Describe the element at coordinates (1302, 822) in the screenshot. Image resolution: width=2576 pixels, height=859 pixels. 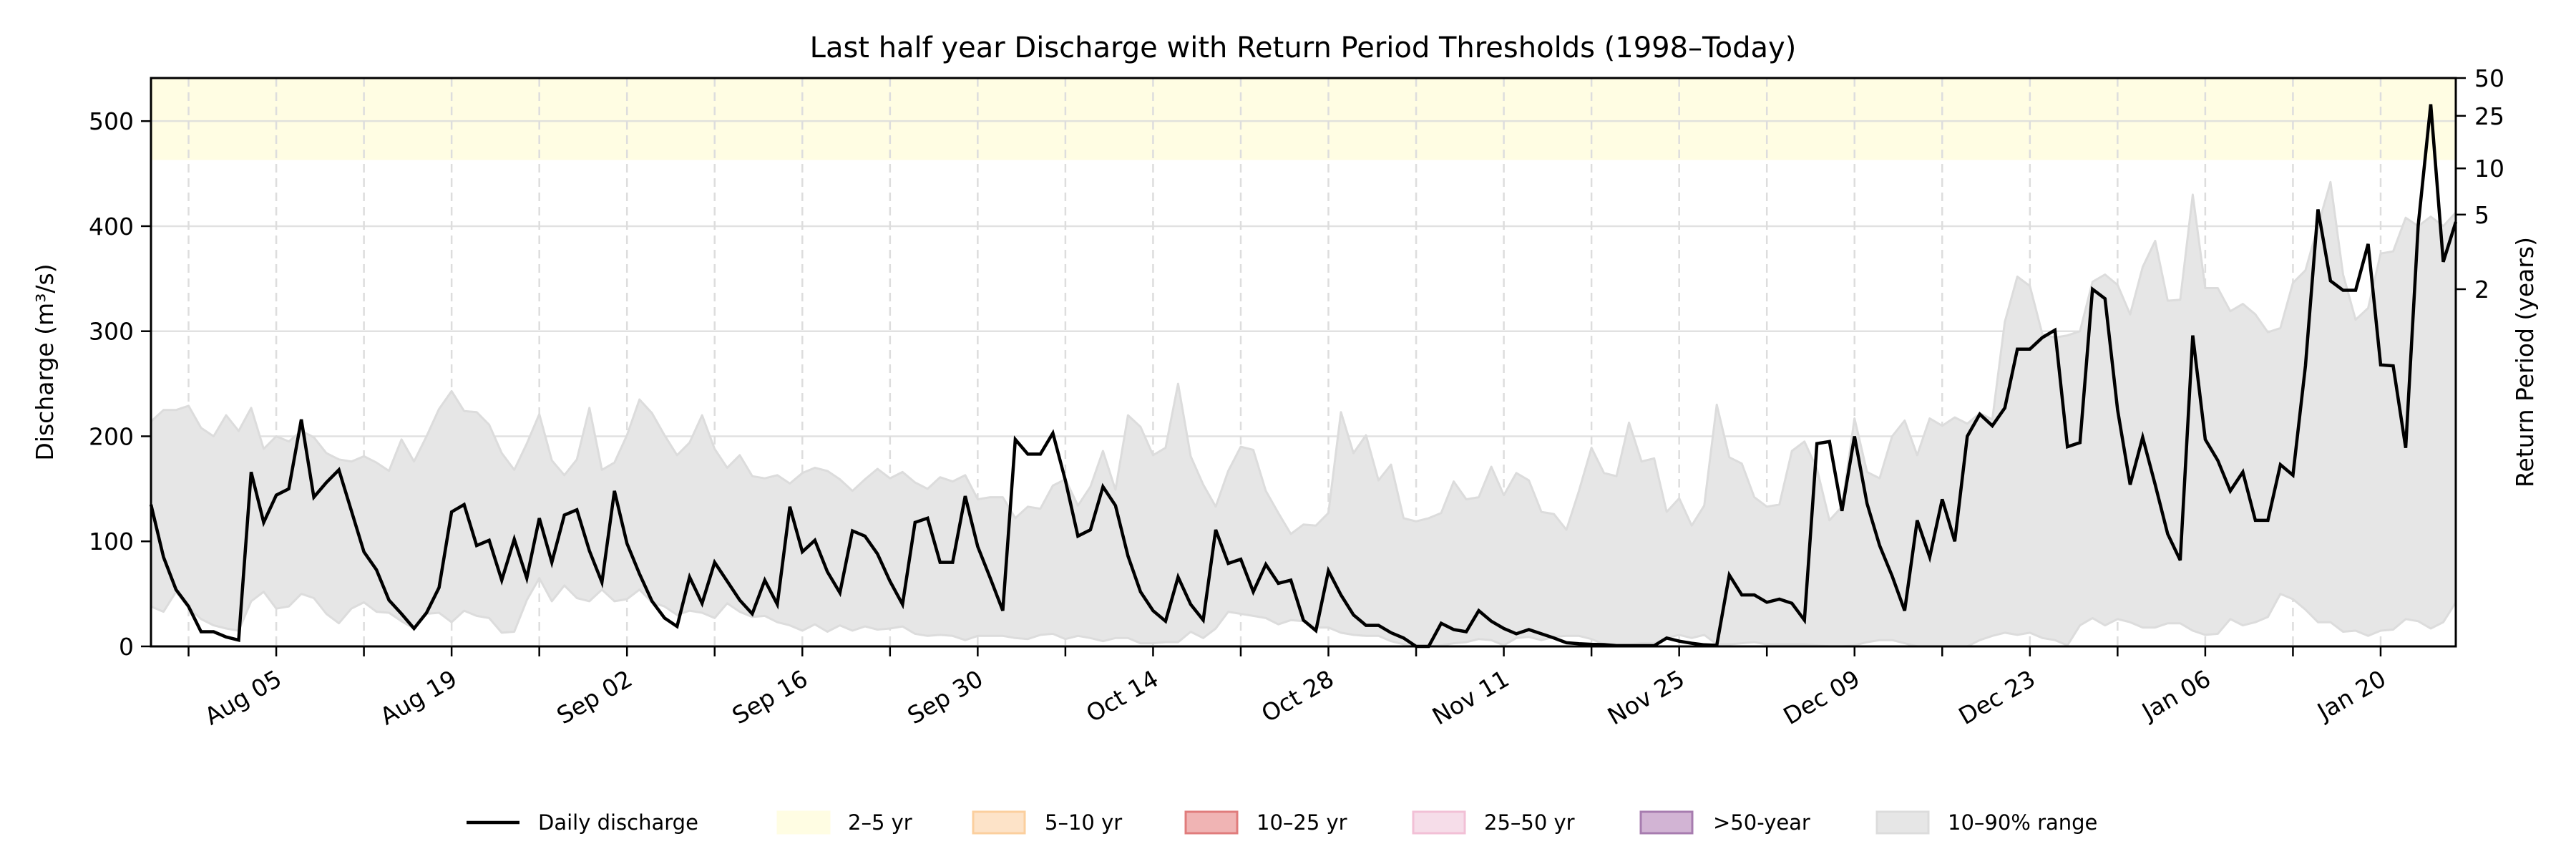
I see `legend-label: 10–25 yr` at that location.